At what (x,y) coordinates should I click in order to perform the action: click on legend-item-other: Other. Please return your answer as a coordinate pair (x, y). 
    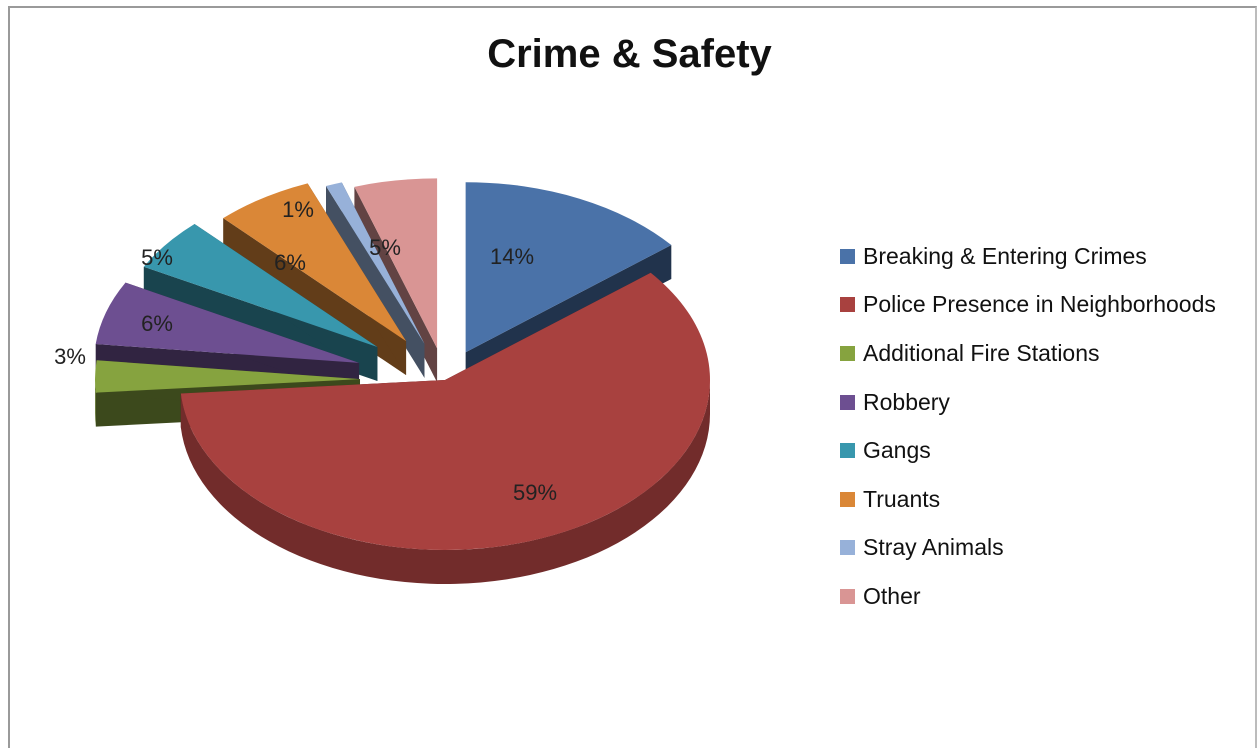
    Looking at the image, I should click on (1028, 596).